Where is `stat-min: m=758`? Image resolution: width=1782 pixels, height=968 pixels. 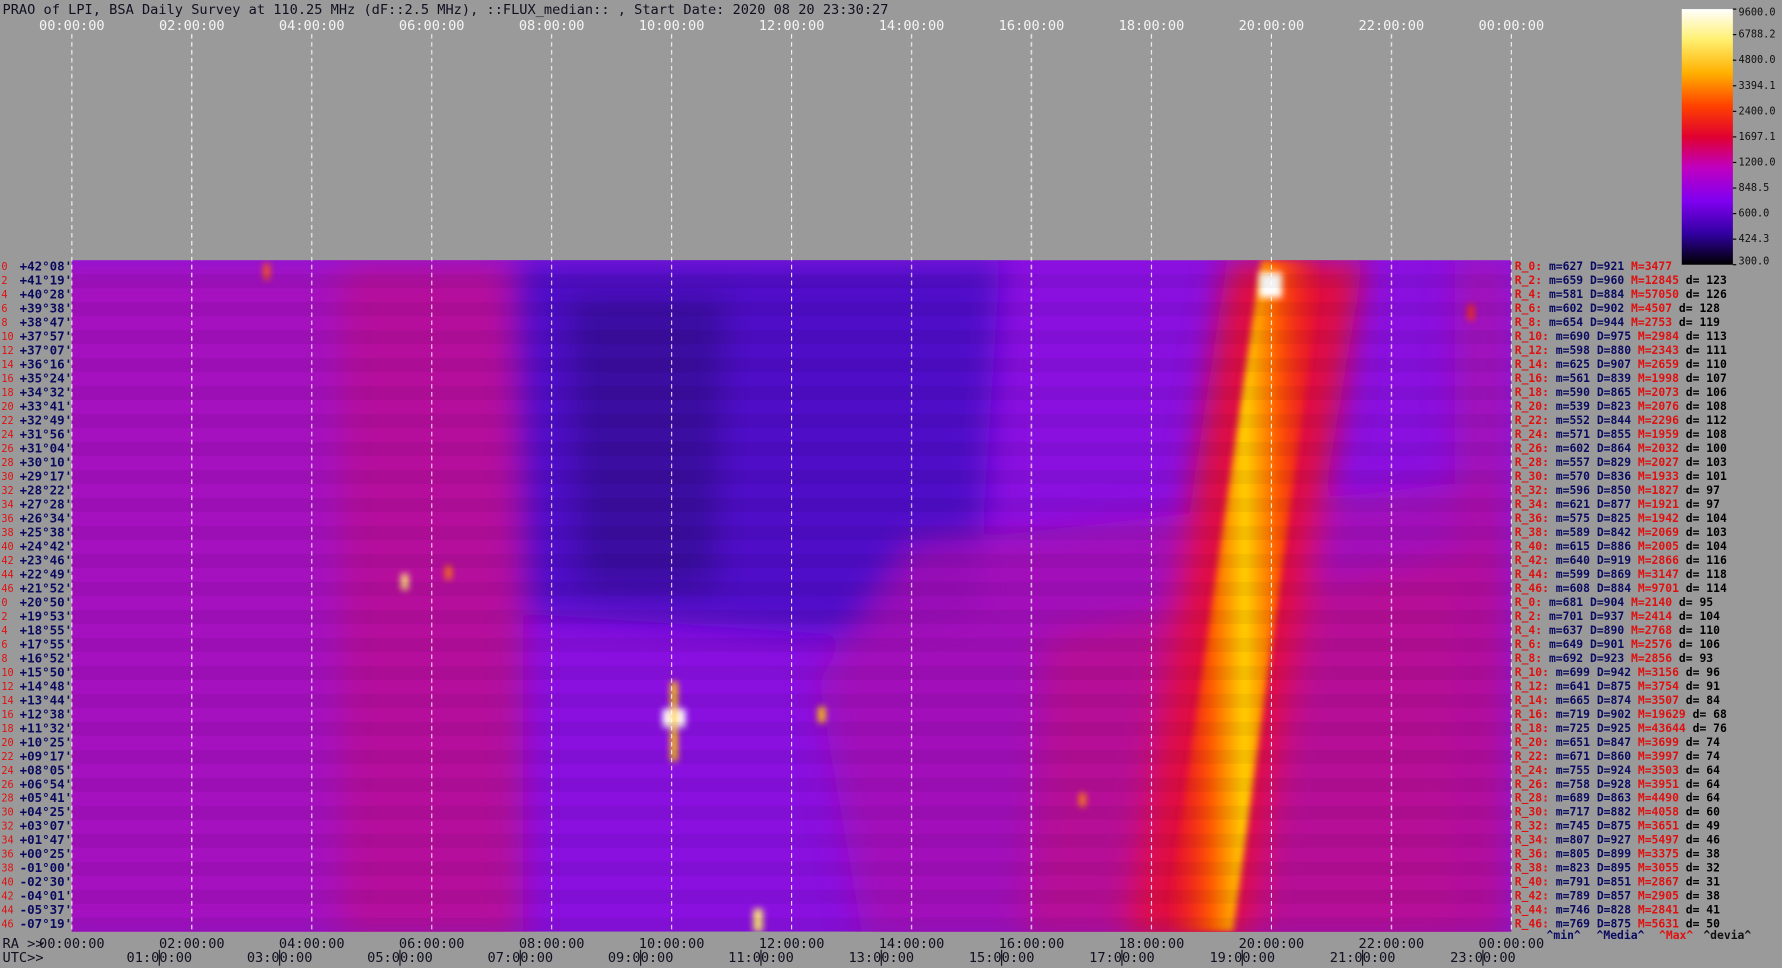 stat-min: m=758 is located at coordinates (1573, 784).